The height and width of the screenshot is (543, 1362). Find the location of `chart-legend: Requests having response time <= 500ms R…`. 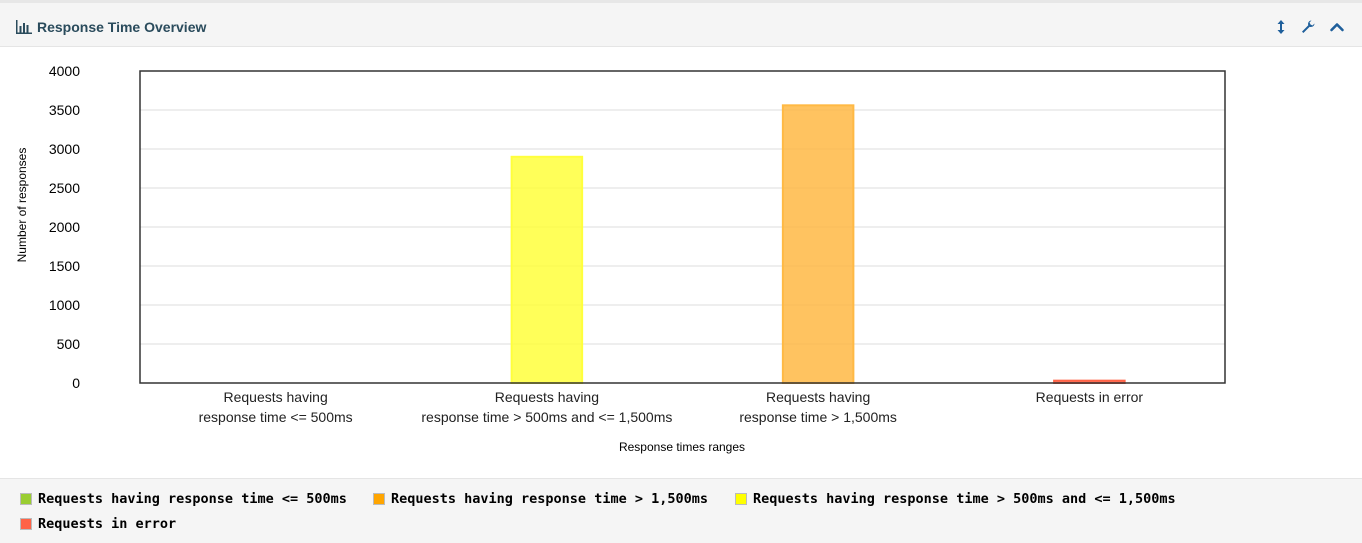

chart-legend: Requests having response time <= 500ms R… is located at coordinates (681, 510).